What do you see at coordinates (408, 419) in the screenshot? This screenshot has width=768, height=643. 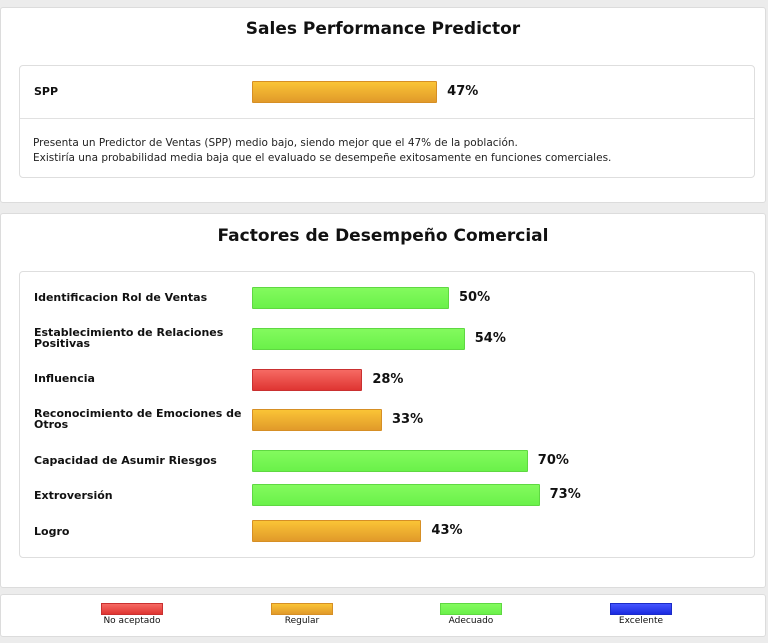 I see `factor-value-label: 33%` at bounding box center [408, 419].